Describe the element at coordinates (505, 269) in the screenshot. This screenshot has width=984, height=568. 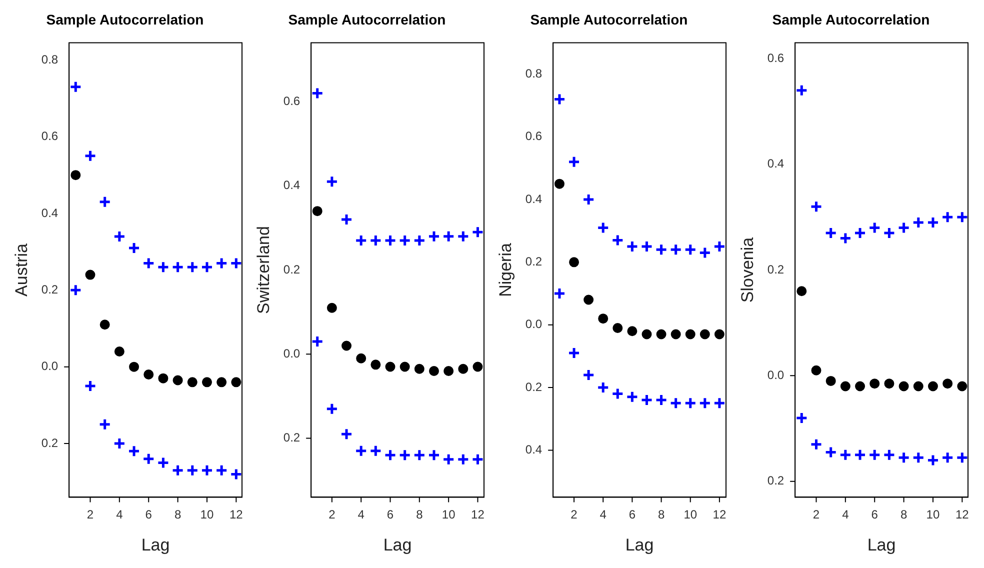
I see `y-axis-title: Nigeria` at that location.